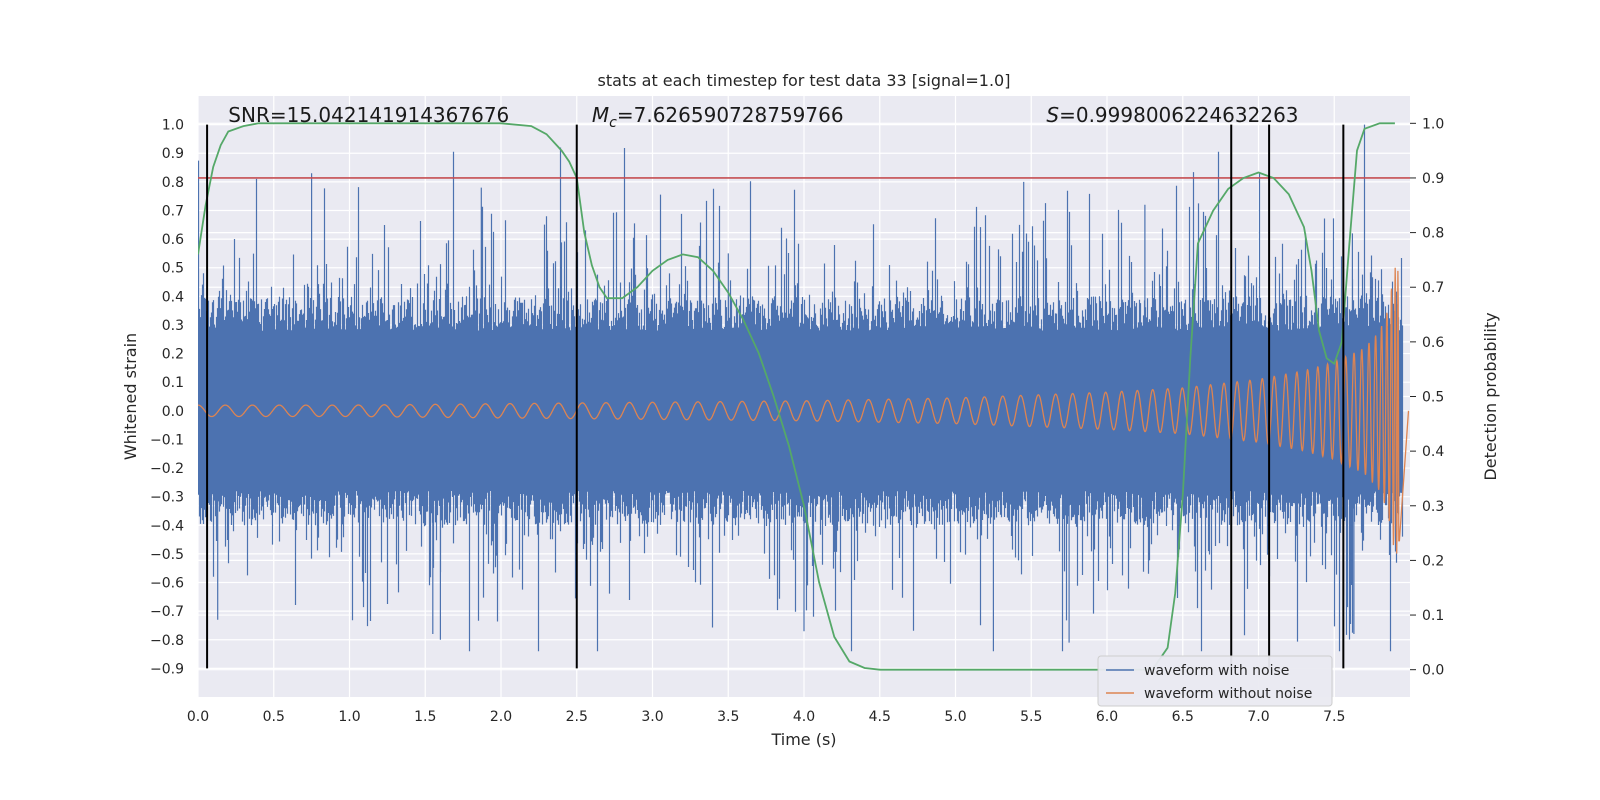 The image size is (1600, 800). I want to click on y-tick-label: −0.1, so click(167, 440).